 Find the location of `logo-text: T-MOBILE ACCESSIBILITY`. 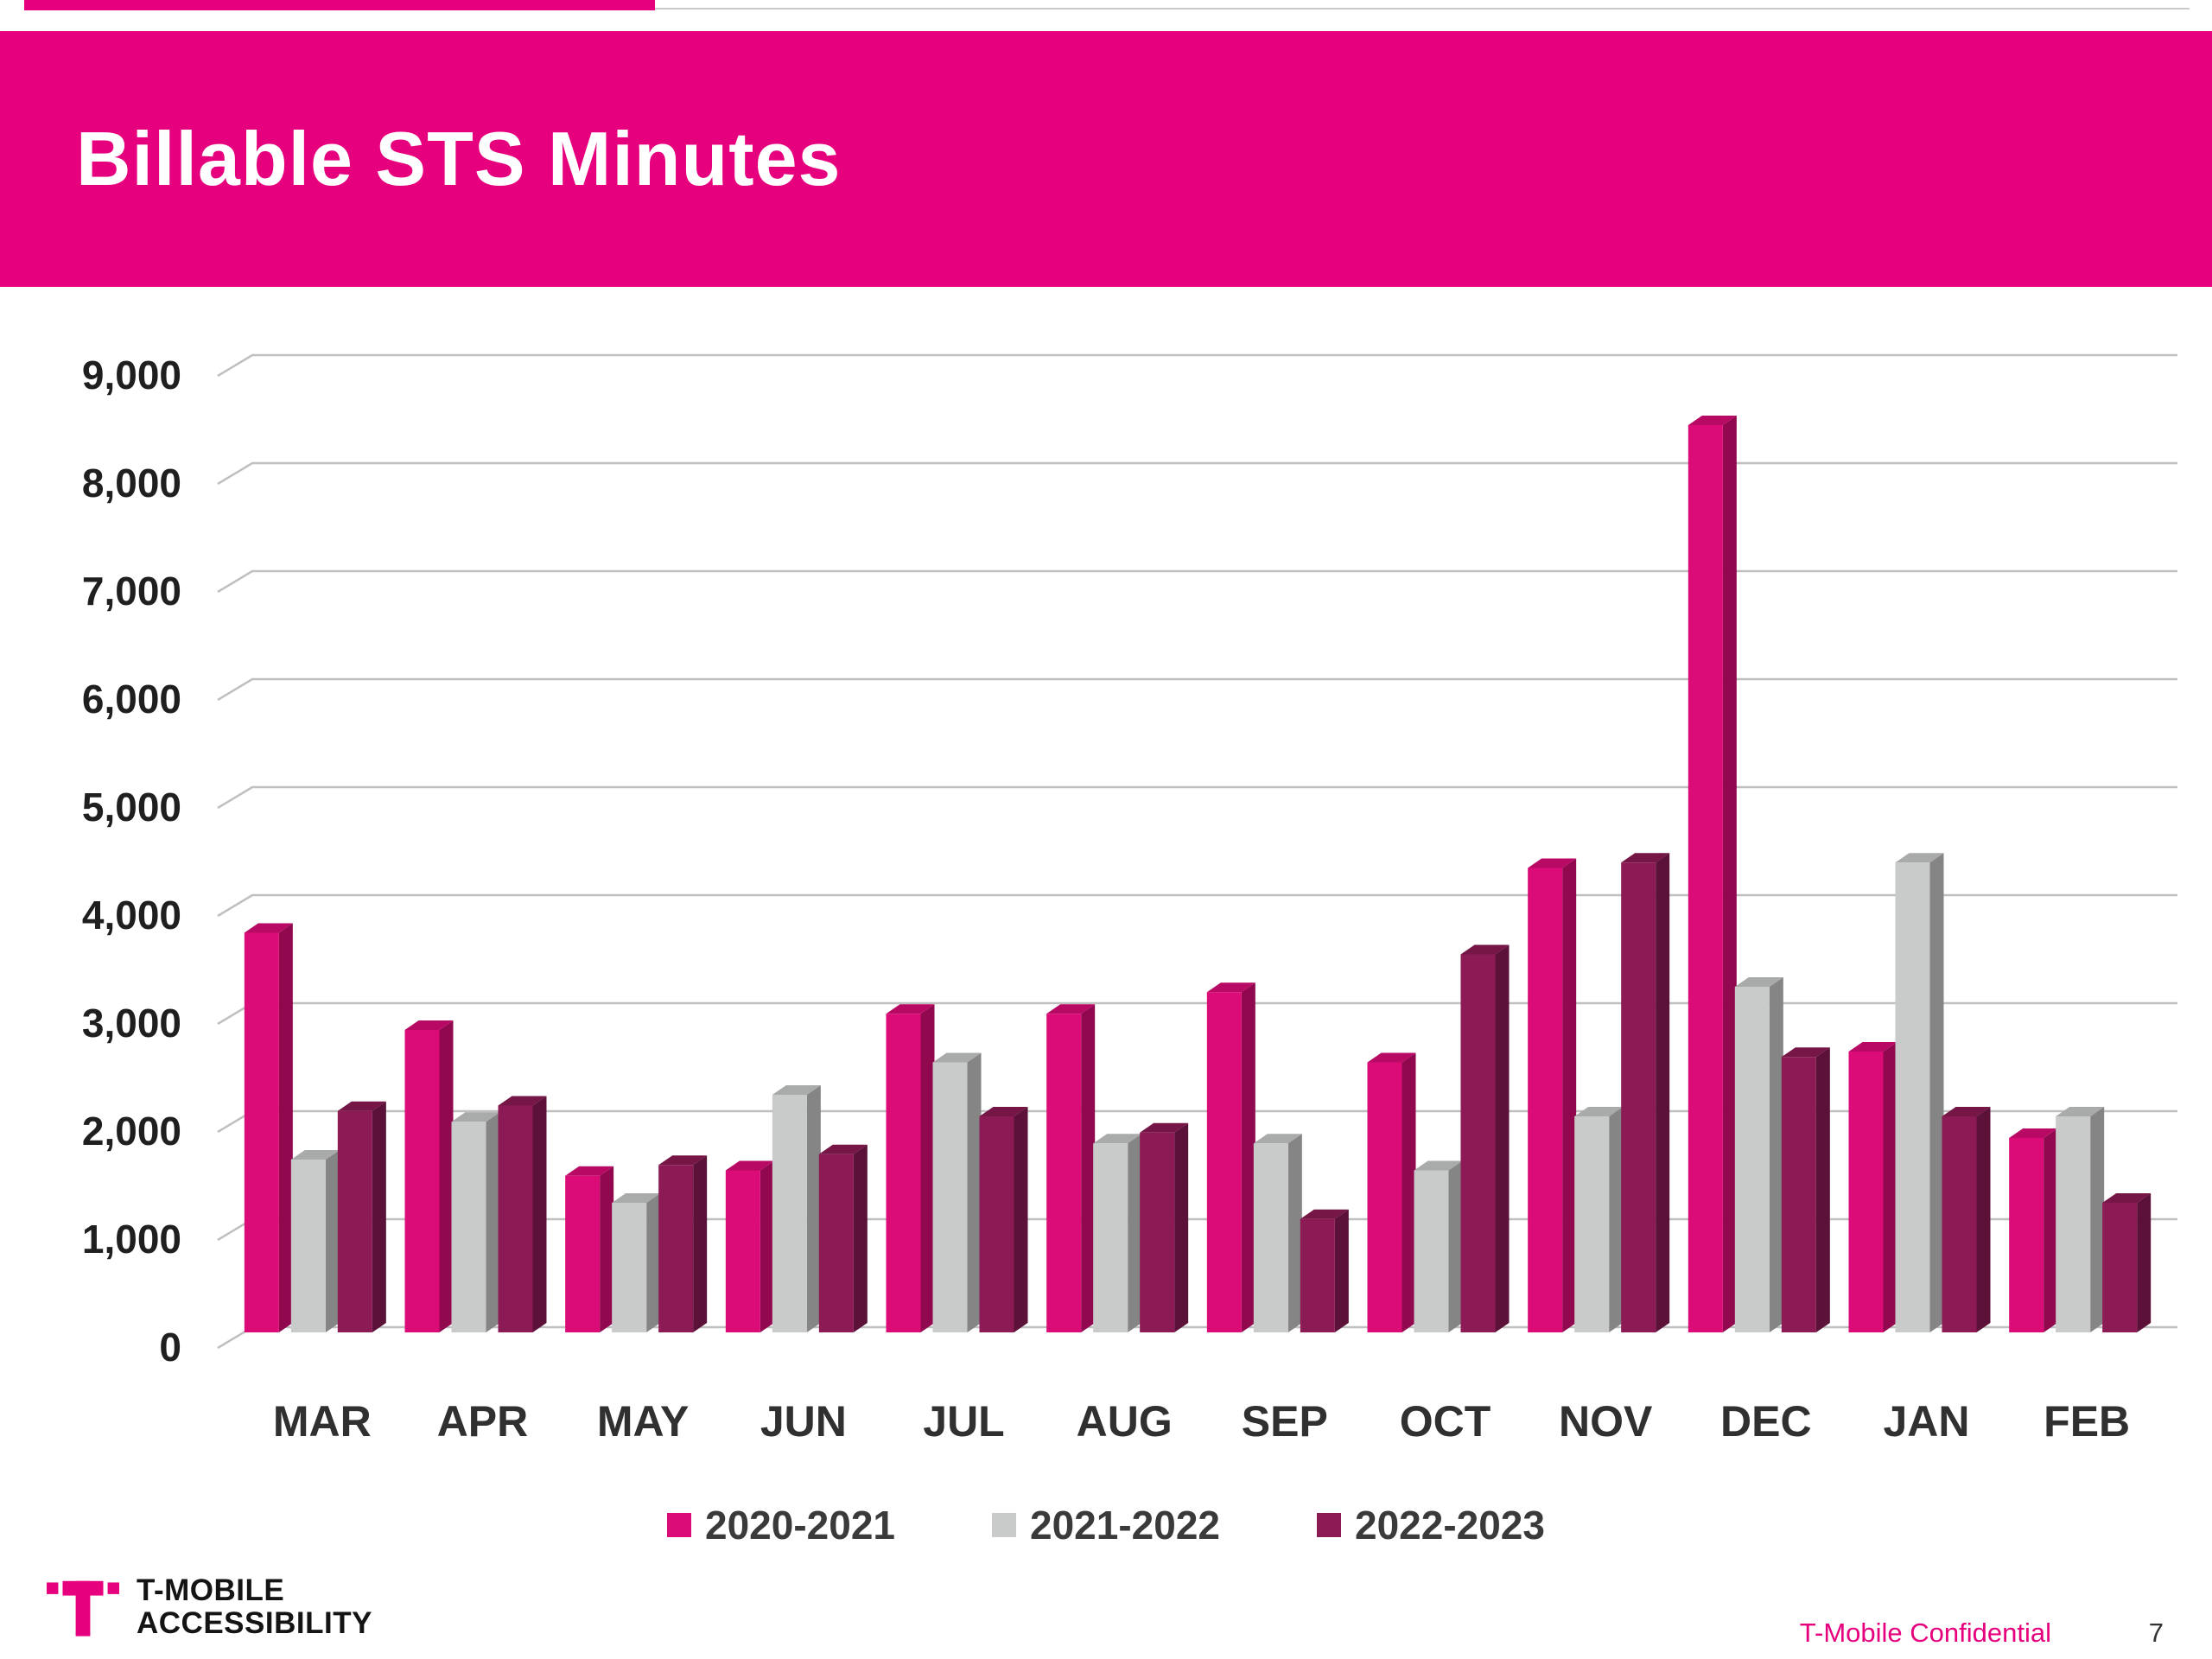

logo-text: T-MOBILE ACCESSIBILITY is located at coordinates (254, 1607).